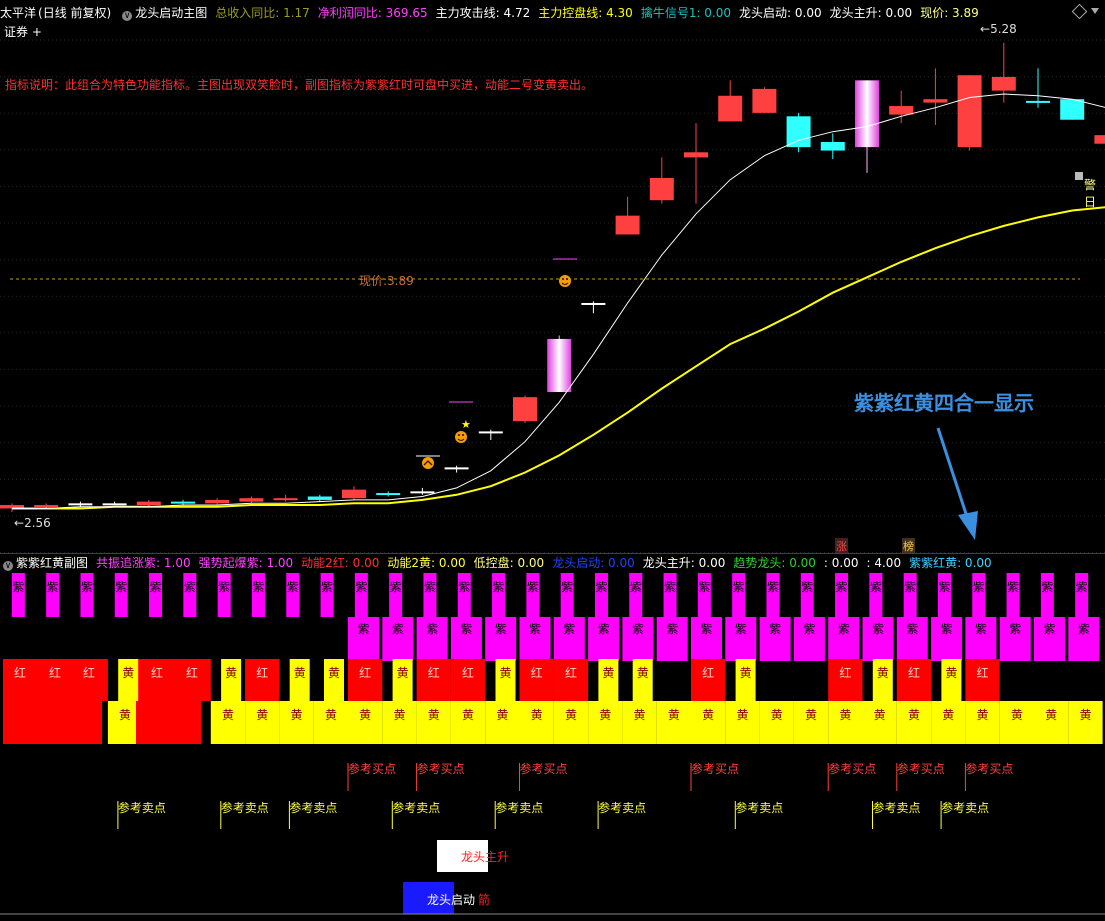 The width and height of the screenshot is (1105, 921). Describe the element at coordinates (18, 13) in the screenshot. I see `stock-name: 太平洋` at that location.